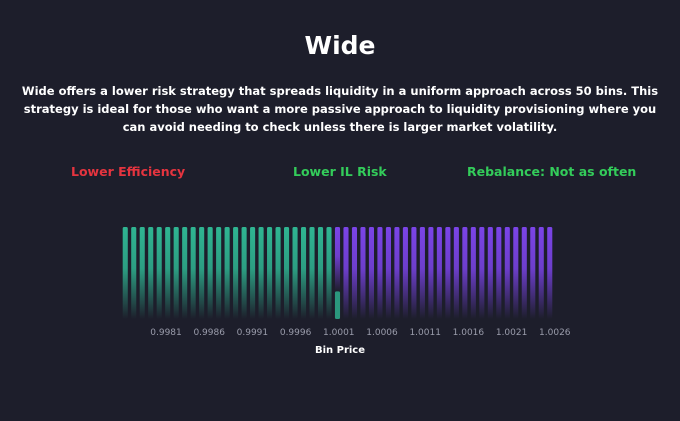  What do you see at coordinates (425, 333) in the screenshot?
I see `x-tick-label: 1.0011` at bounding box center [425, 333].